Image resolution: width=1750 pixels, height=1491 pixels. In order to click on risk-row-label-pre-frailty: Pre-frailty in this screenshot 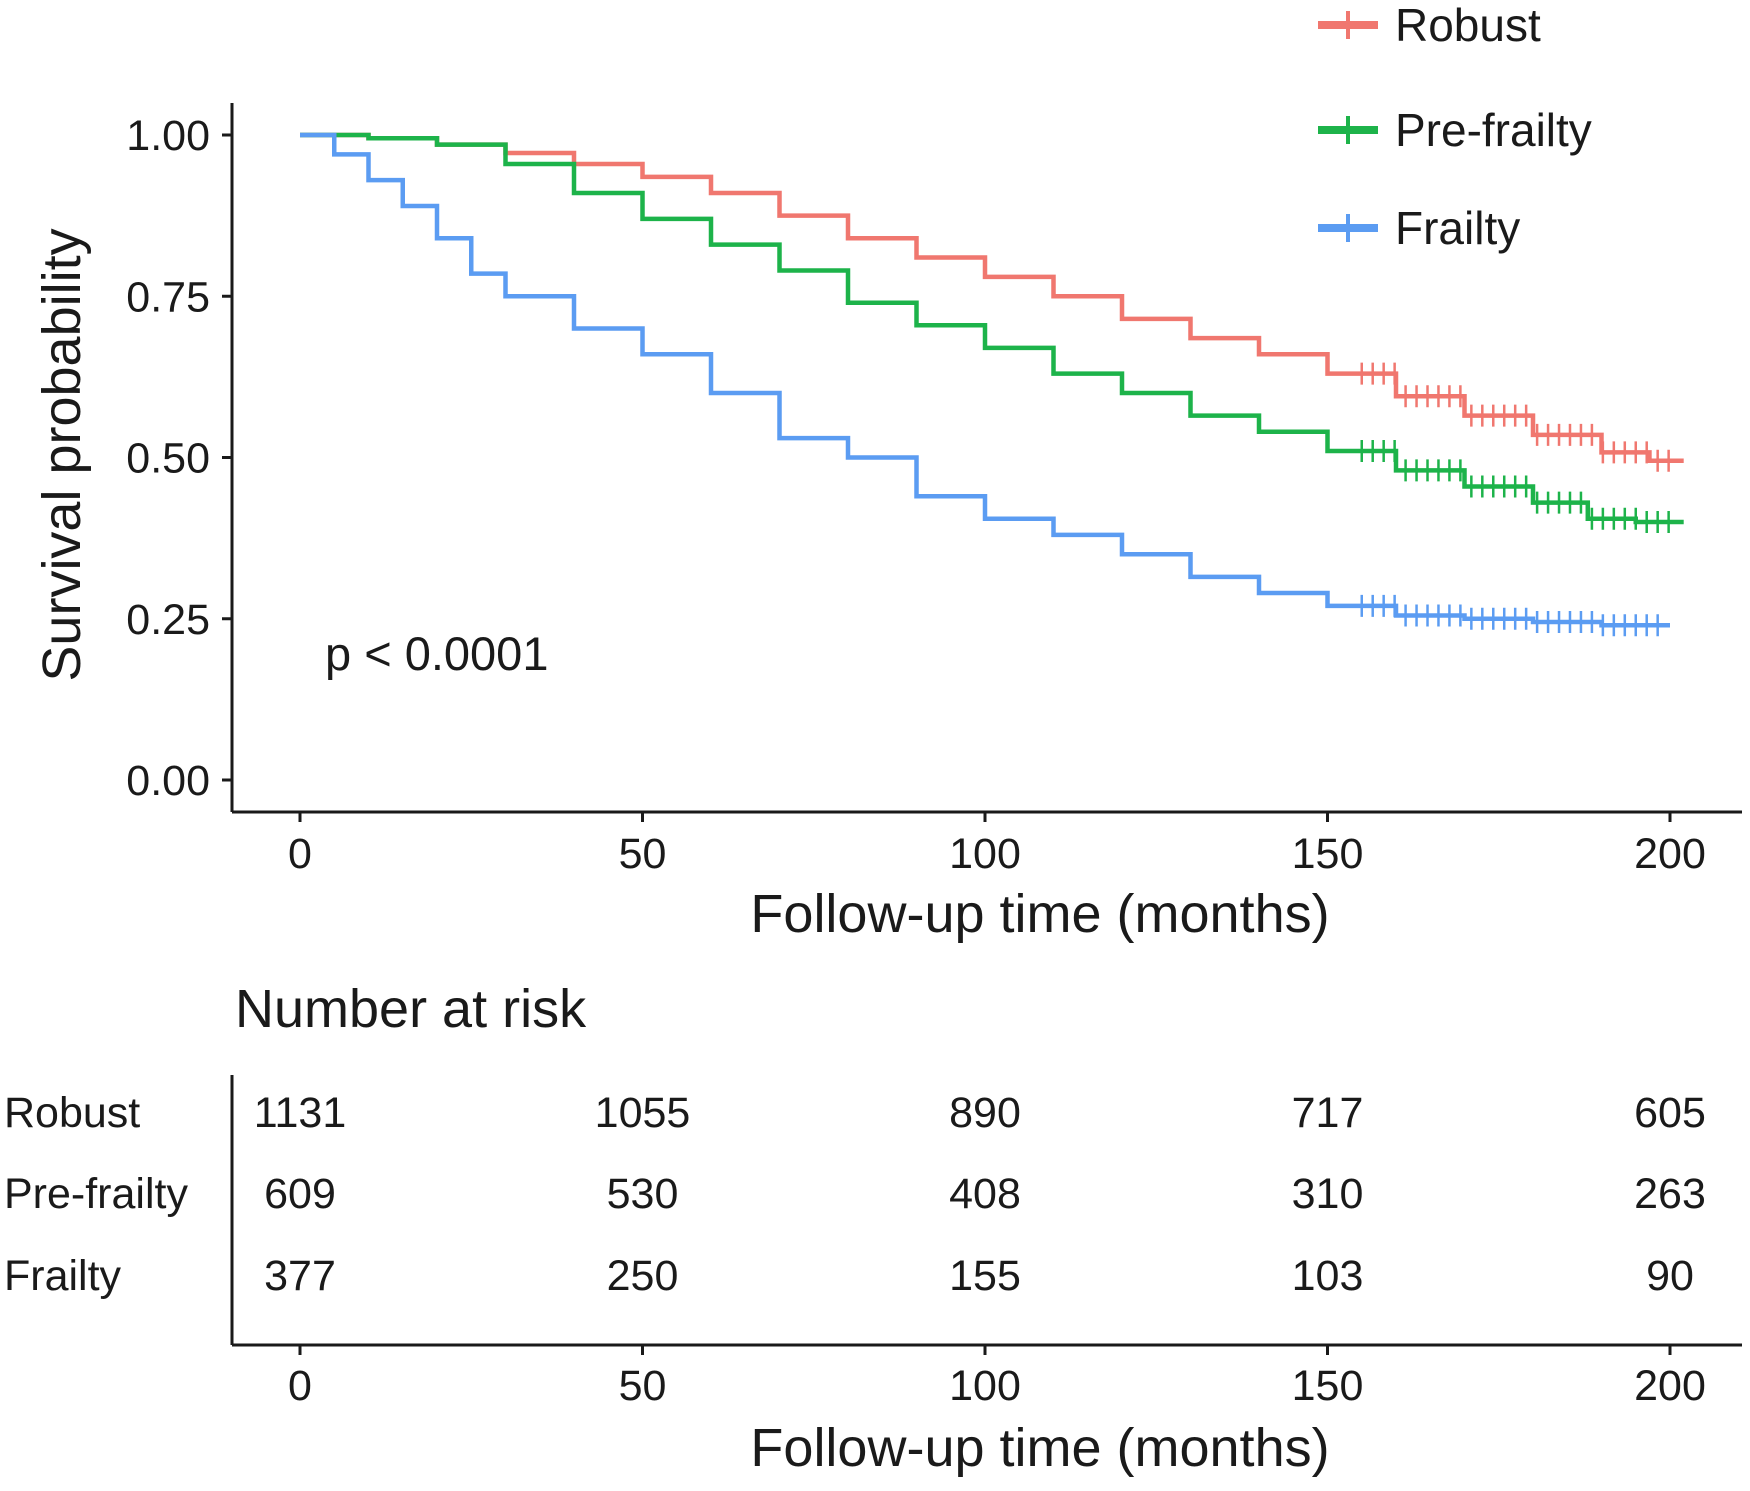, I will do `click(96, 1194)`.